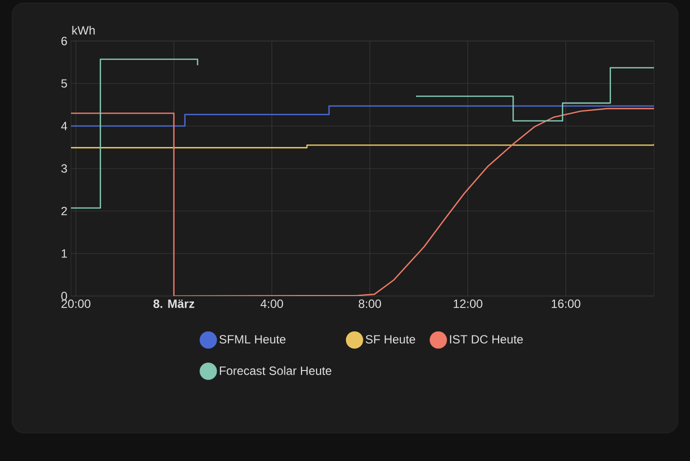 This screenshot has height=461, width=690. What do you see at coordinates (64, 83) in the screenshot?
I see `y-tick-label: 5` at bounding box center [64, 83].